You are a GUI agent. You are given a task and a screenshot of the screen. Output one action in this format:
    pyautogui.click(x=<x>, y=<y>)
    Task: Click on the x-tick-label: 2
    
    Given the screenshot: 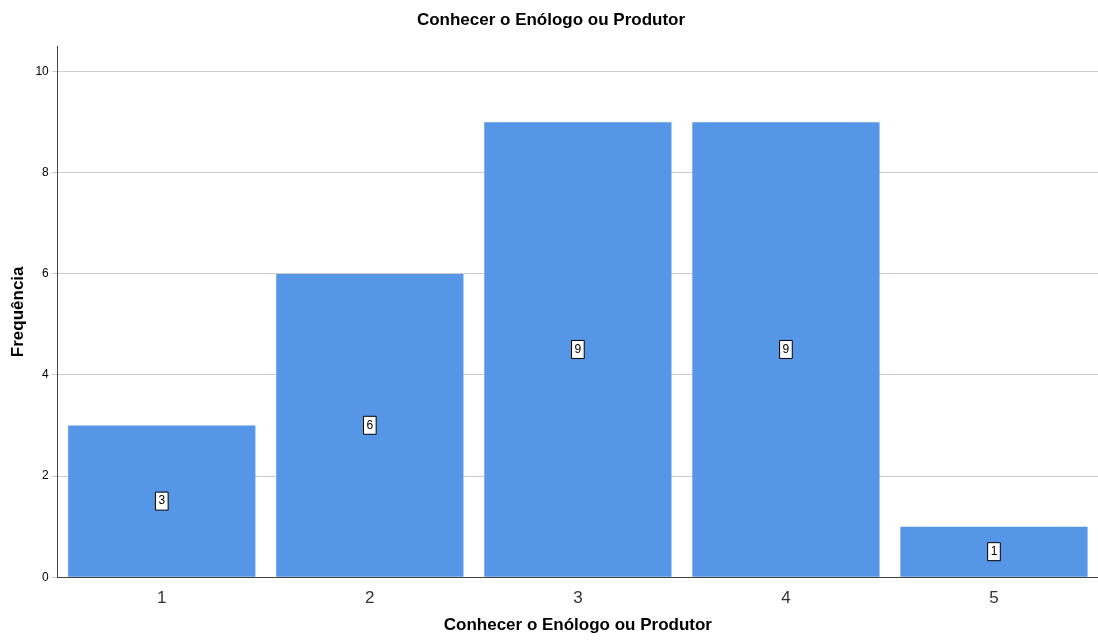 What is the action you would take?
    pyautogui.click(x=370, y=598)
    